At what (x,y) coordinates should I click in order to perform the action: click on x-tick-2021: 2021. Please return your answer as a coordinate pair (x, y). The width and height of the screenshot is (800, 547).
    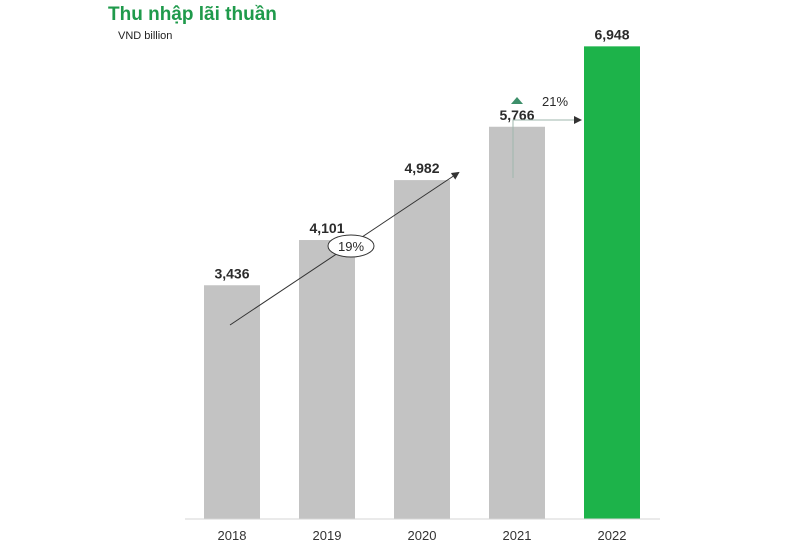
    Looking at the image, I should click on (517, 535).